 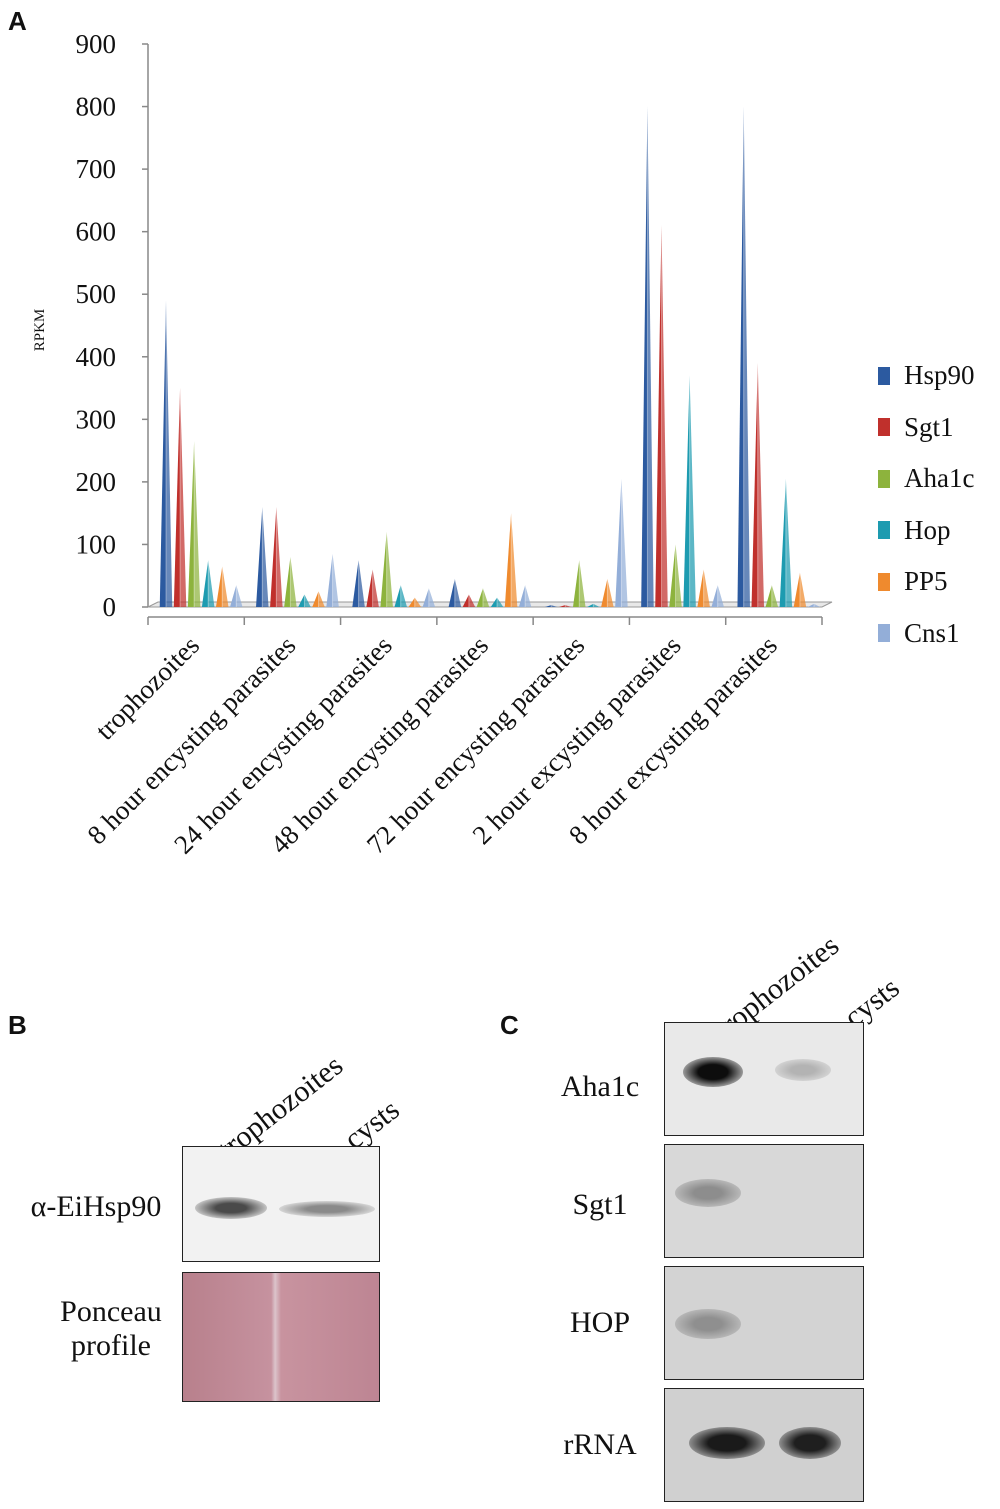 I want to click on gel-aha1c, so click(x=764, y=1079).